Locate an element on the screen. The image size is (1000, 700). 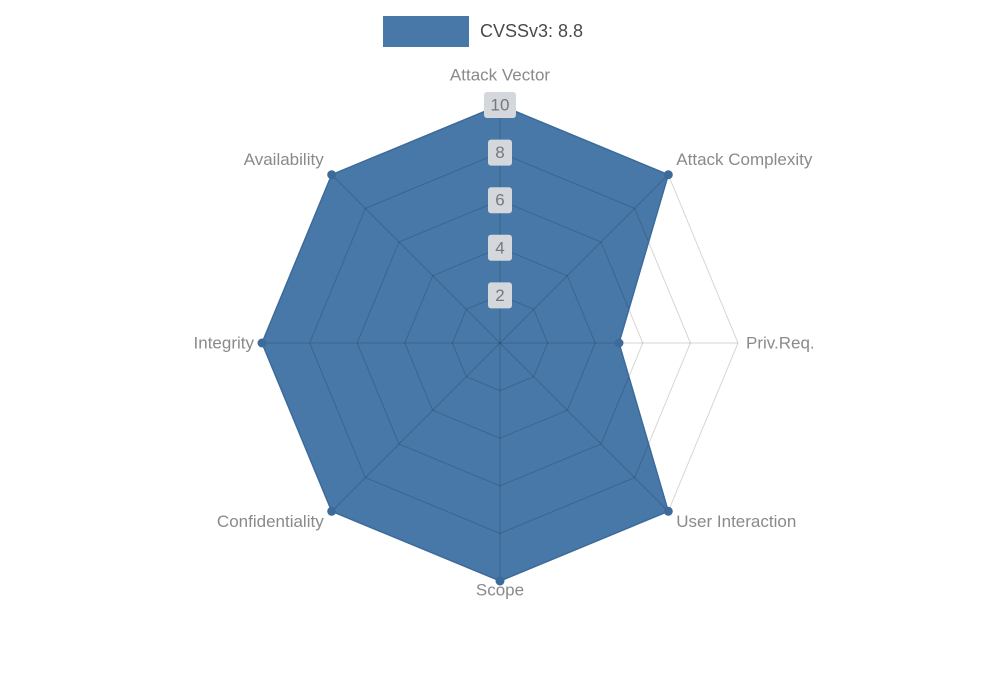
axis-label-user-interaction: User Interaction is located at coordinates (736, 521).